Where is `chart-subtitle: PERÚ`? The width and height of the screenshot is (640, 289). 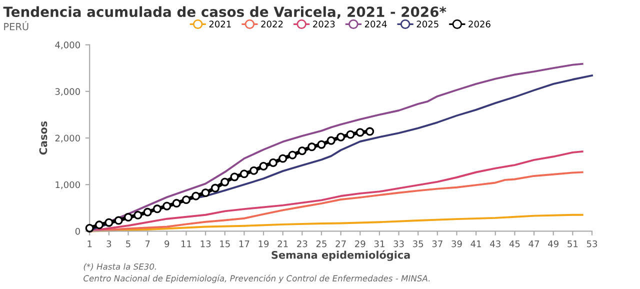
chart-subtitle: PERÚ is located at coordinates (16, 25).